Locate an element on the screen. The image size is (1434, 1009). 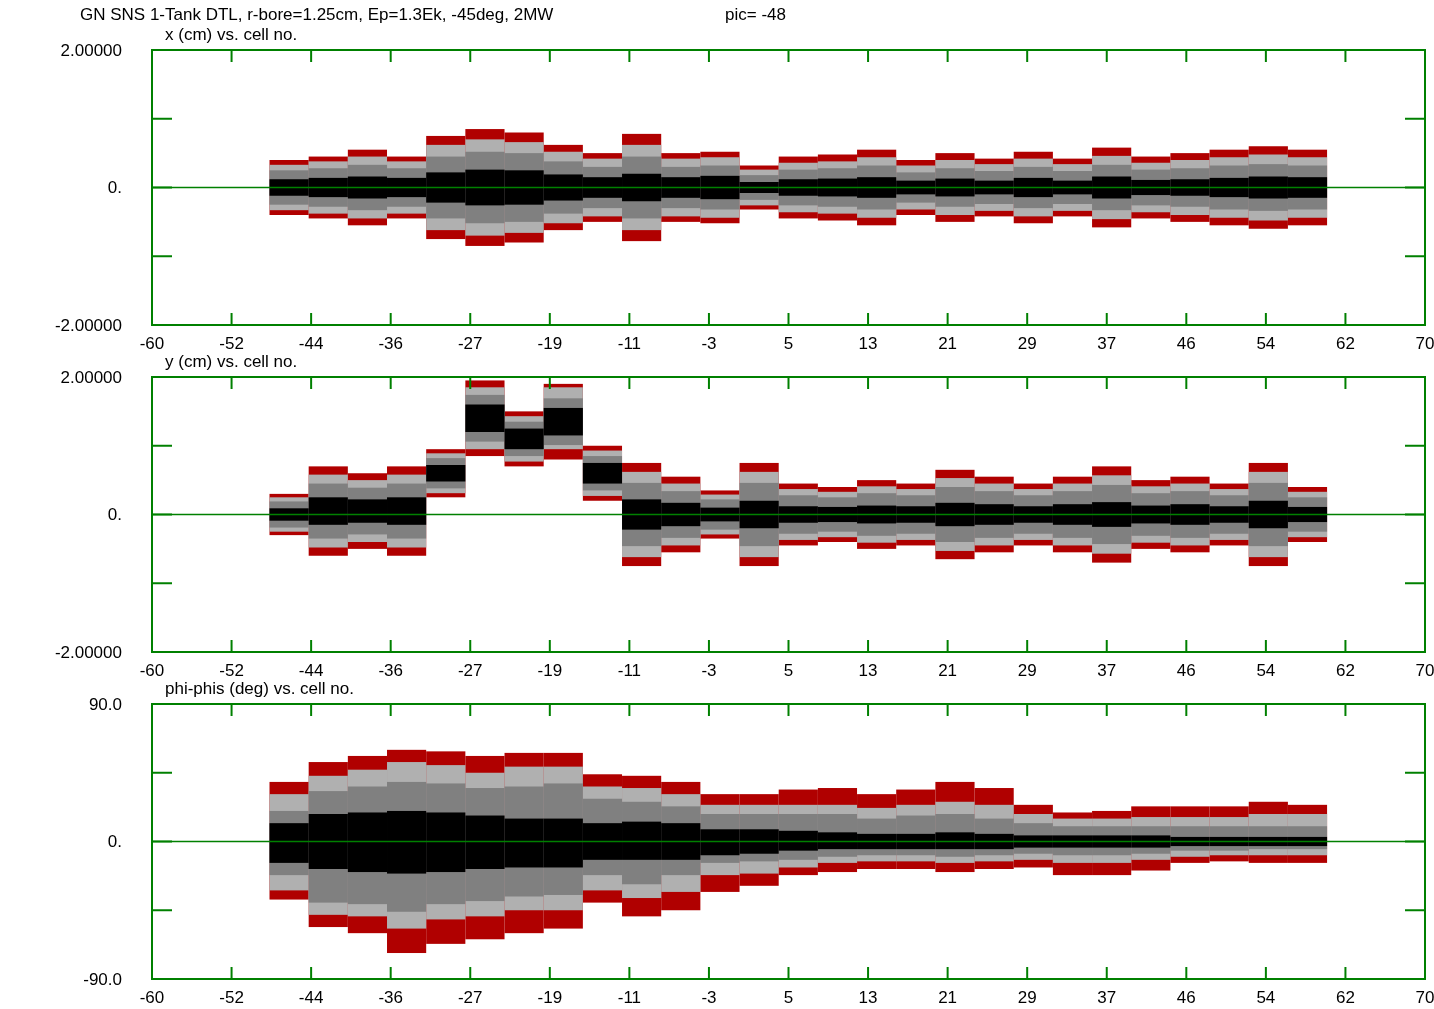
y-axis-title: phi-phis (deg) vs. cell no. is located at coordinates (259, 688).